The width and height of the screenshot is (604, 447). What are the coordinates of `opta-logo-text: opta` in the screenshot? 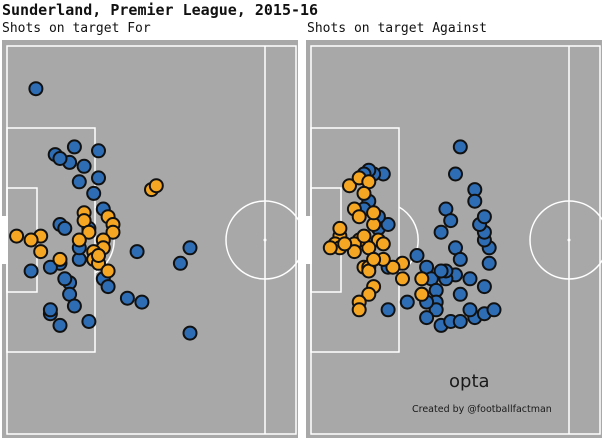 It's located at (469, 381).